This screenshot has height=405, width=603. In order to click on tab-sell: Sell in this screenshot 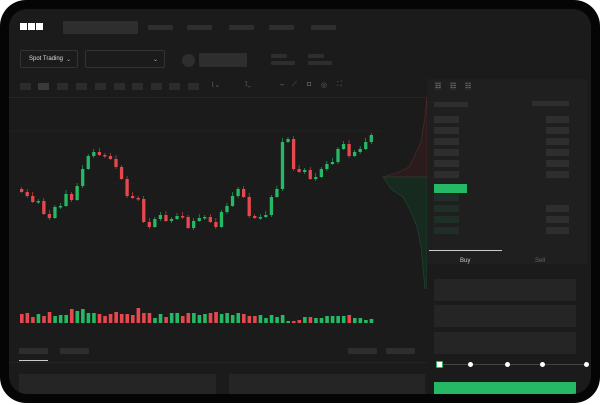, I will do `click(540, 261)`.